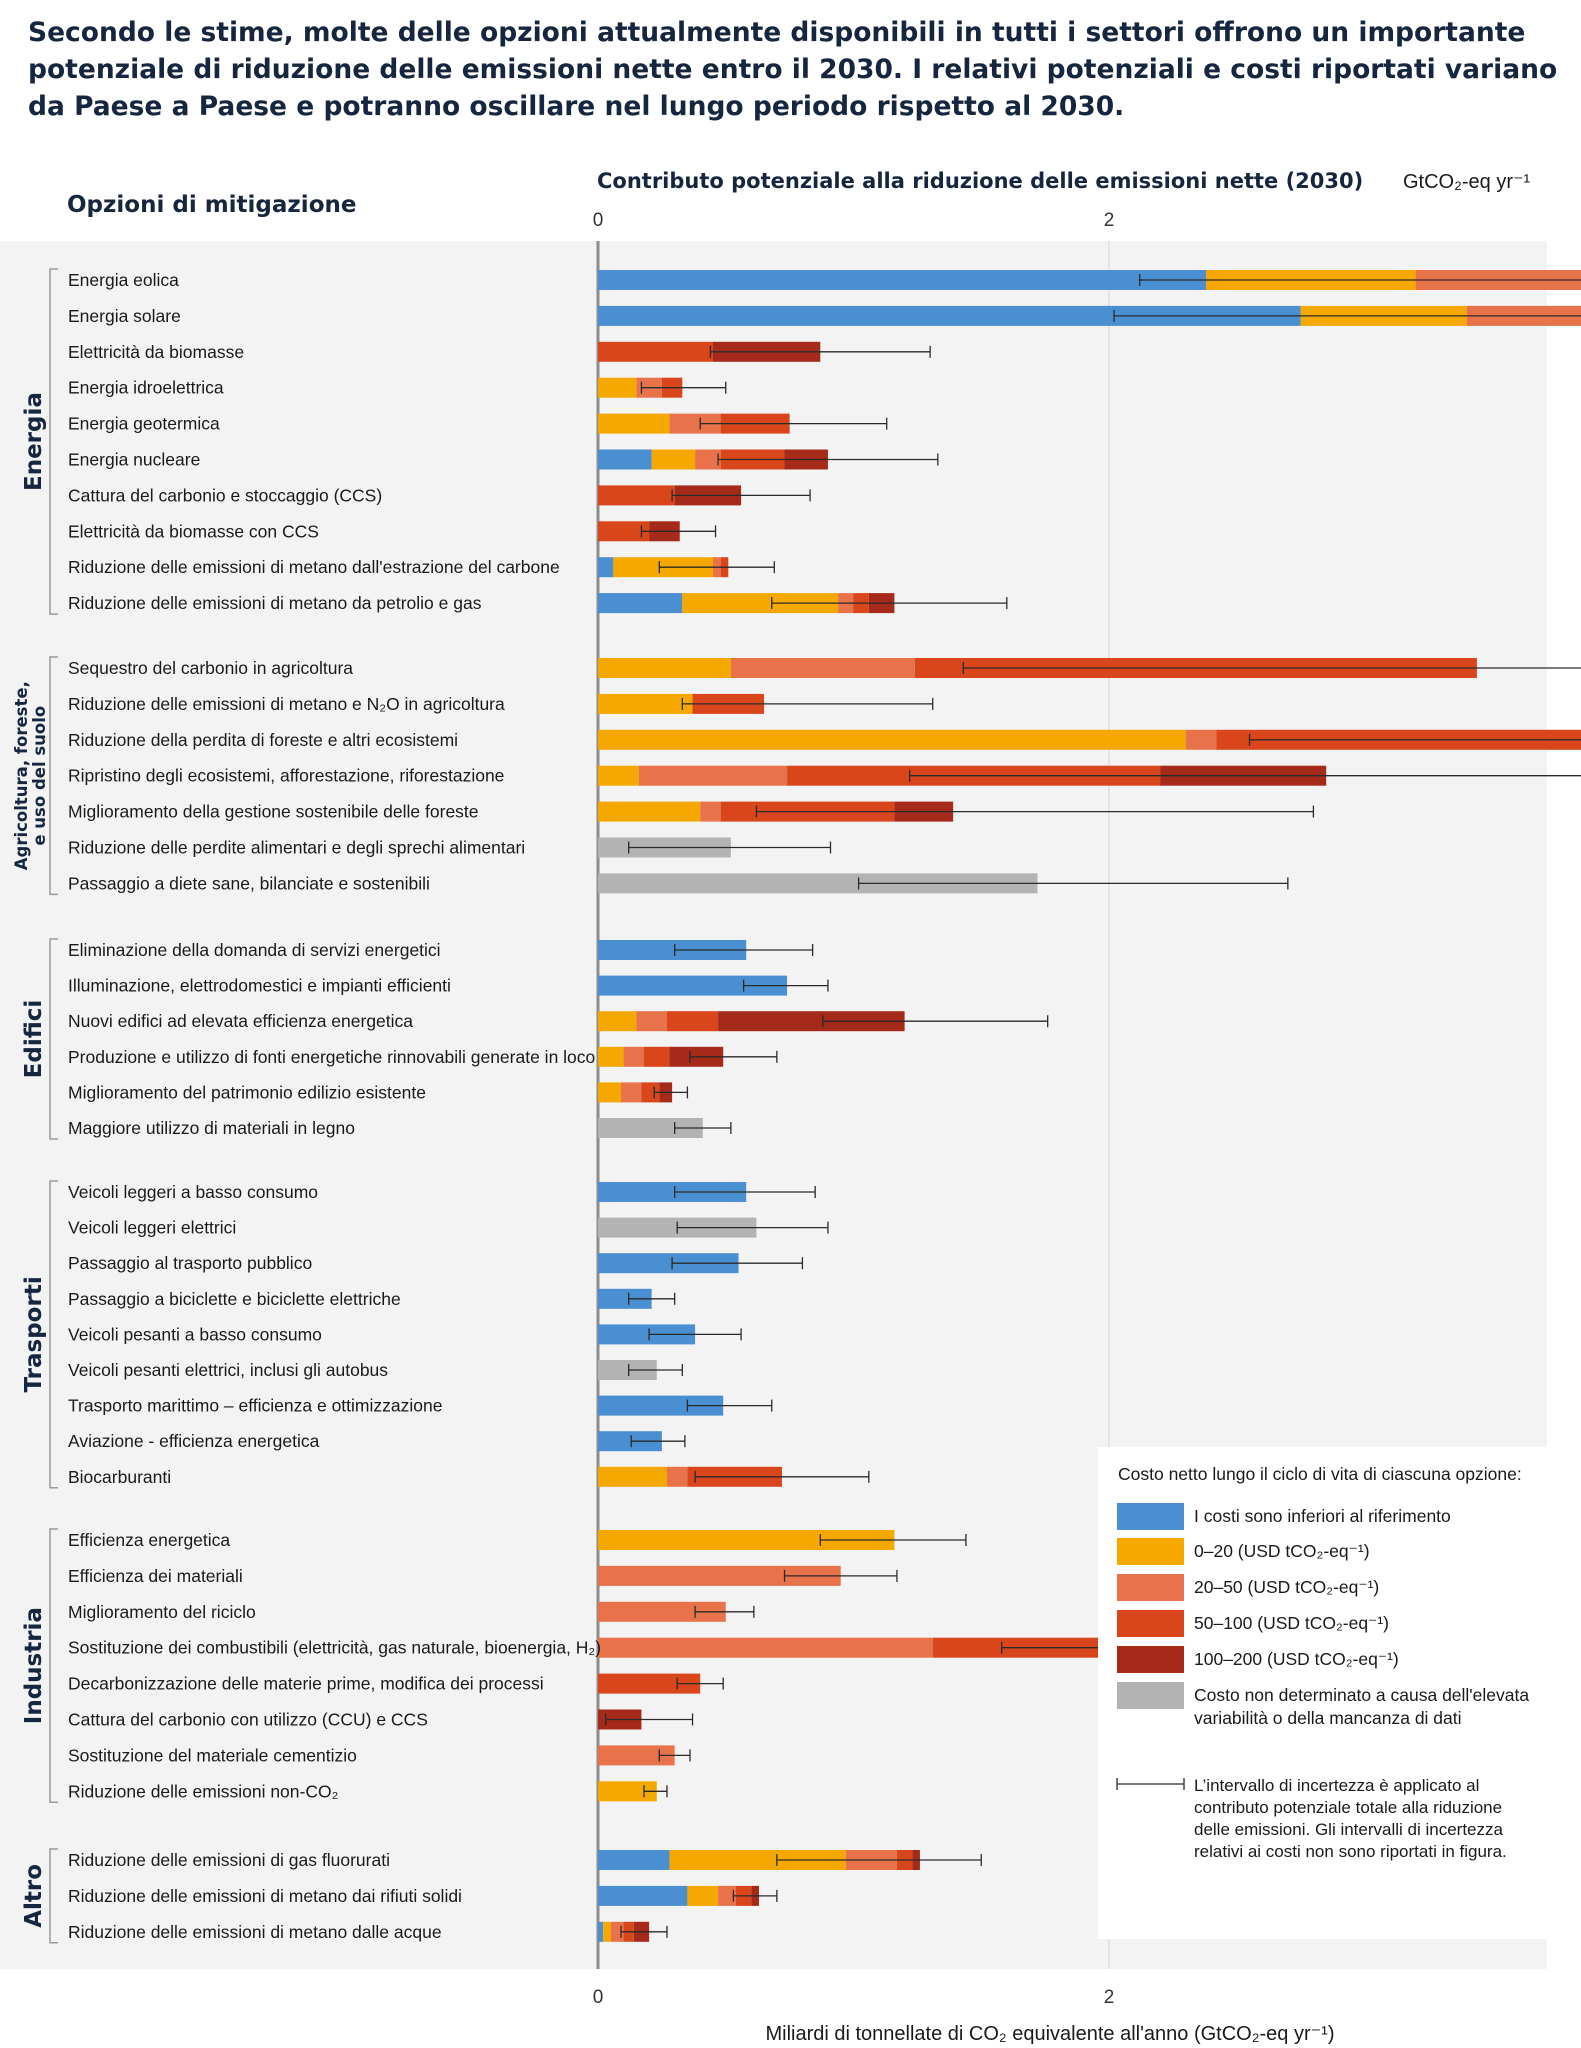 The image size is (1581, 2048). Describe the element at coordinates (212, 1755) in the screenshot. I see `option-label: Sostituzione del materiale cementizio` at that location.